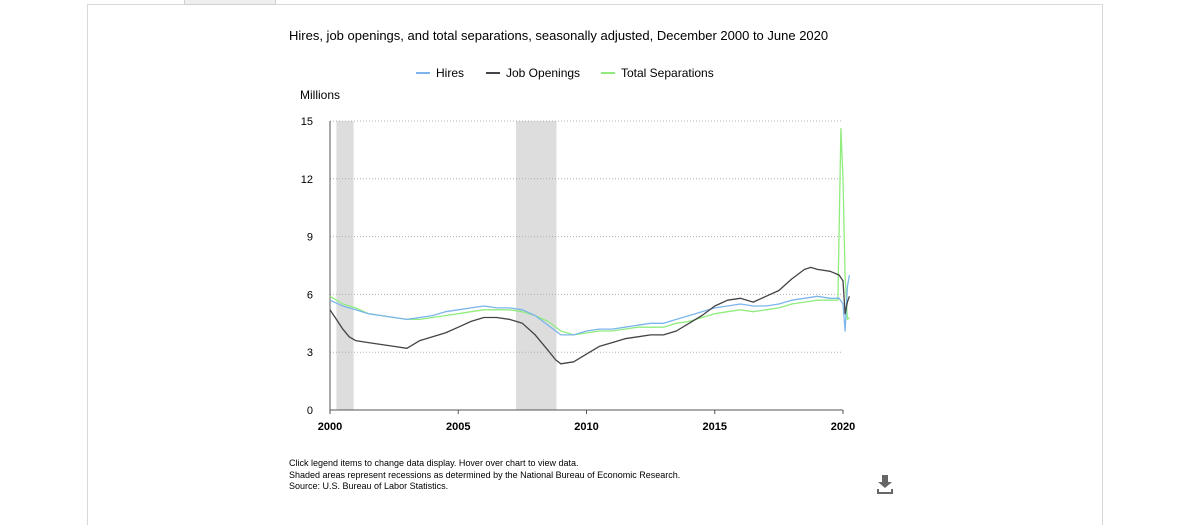 Image resolution: width=1192 pixels, height=525 pixels. I want to click on legend-item-total-separations: Total Separations, so click(657, 73).